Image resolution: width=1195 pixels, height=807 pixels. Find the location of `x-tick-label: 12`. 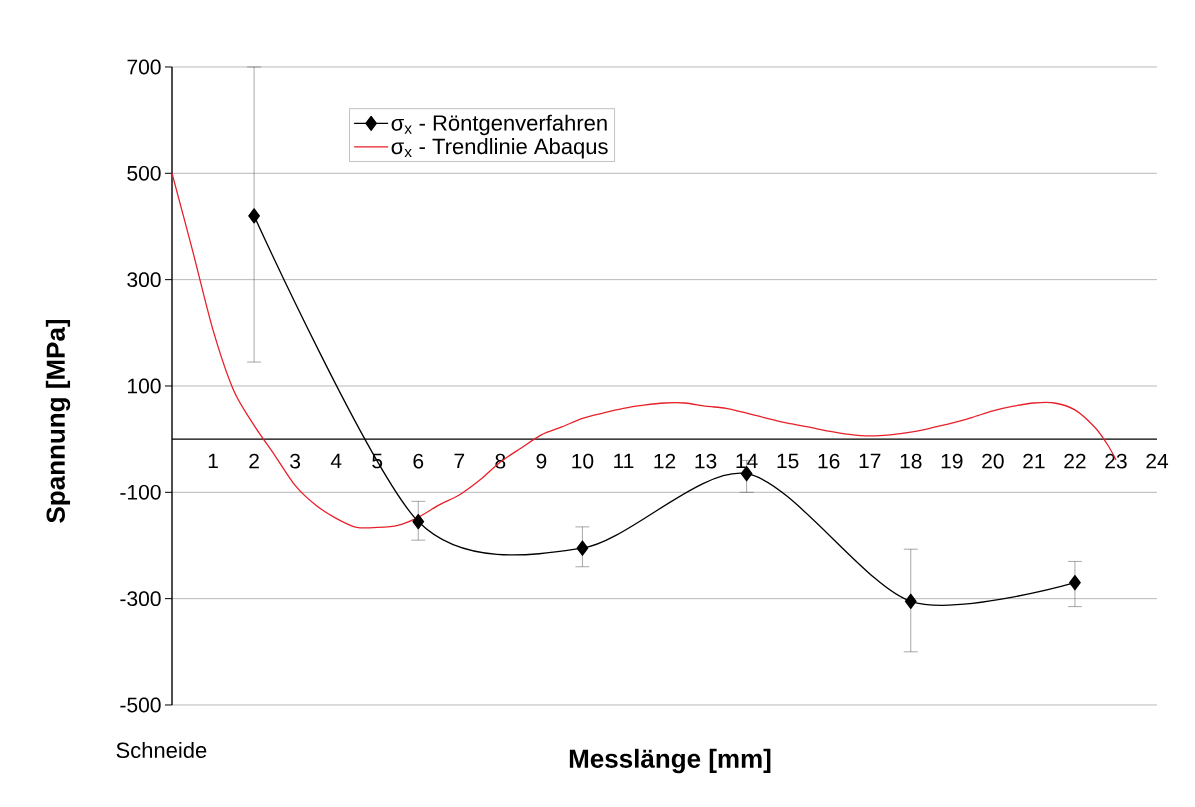

x-tick-label: 12 is located at coordinates (665, 461).